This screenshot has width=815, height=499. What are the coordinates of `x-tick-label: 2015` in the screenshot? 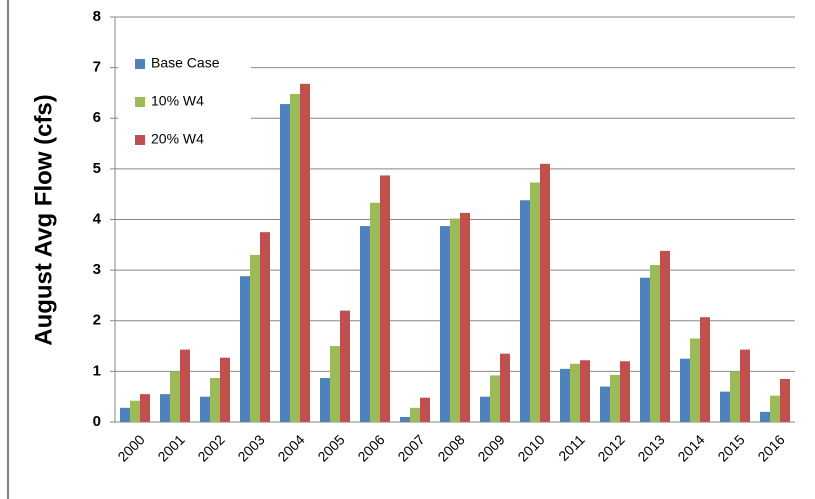 It's located at (730, 447).